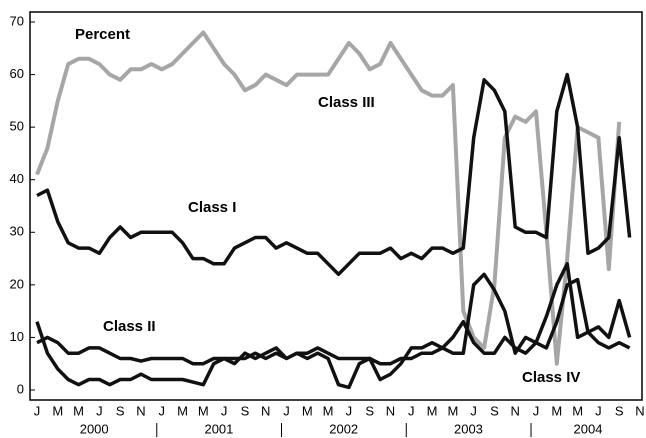  Describe the element at coordinates (17, 231) in the screenshot. I see `y-tick-label: 30` at that location.